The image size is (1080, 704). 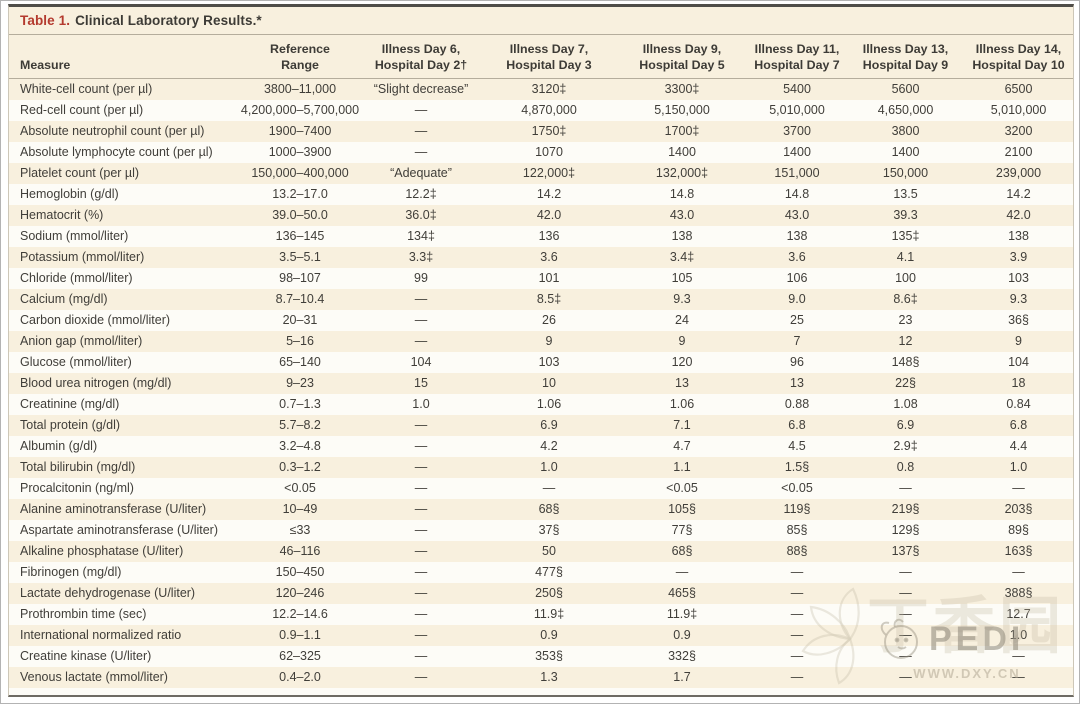 I want to click on value-cell: 4,650,000, so click(x=905, y=110).